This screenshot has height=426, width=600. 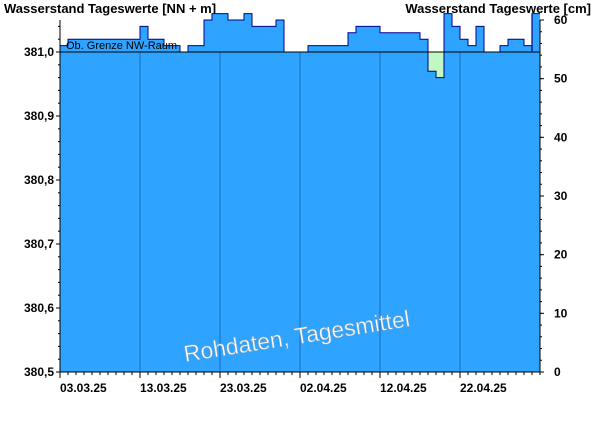 What do you see at coordinates (39, 52) in the screenshot?
I see `left-tick-label: 381,0` at bounding box center [39, 52].